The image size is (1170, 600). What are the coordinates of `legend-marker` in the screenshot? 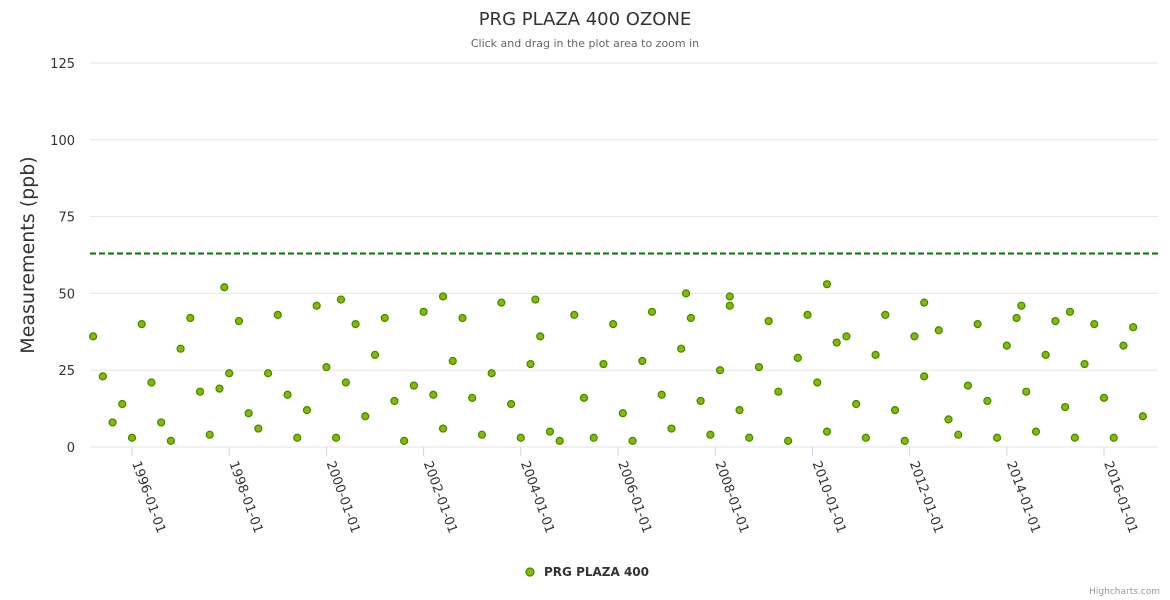 It's located at (530, 572).